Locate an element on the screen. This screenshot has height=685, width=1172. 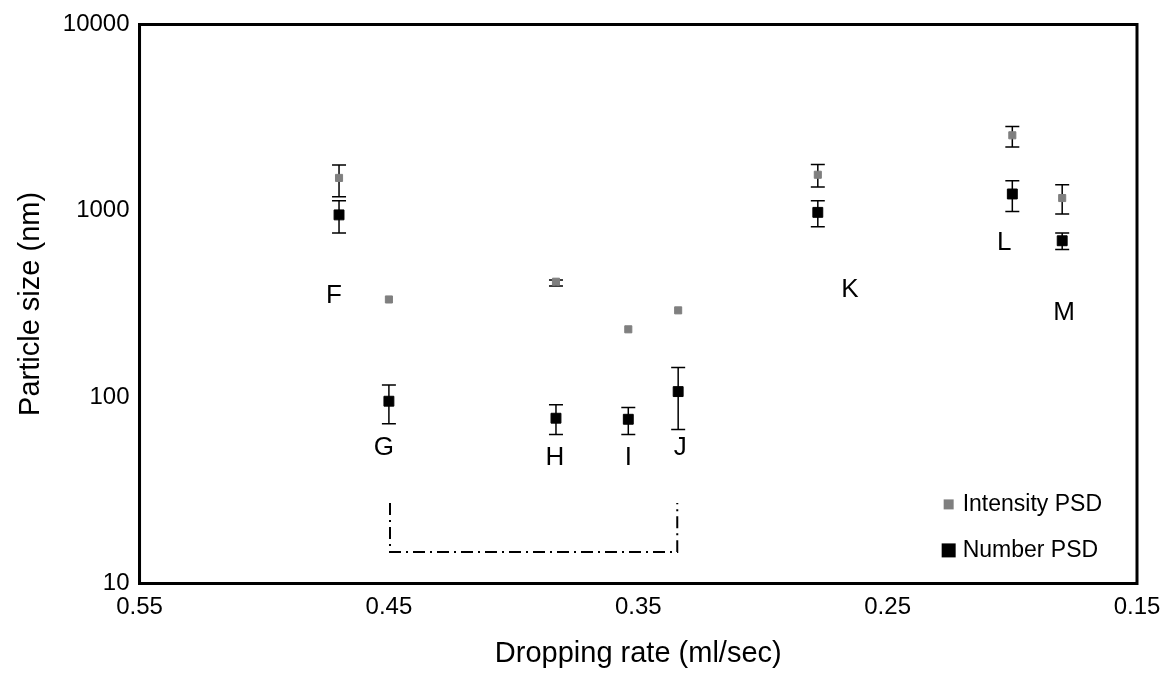
x-tick-label: 0.45 is located at coordinates (389, 606).